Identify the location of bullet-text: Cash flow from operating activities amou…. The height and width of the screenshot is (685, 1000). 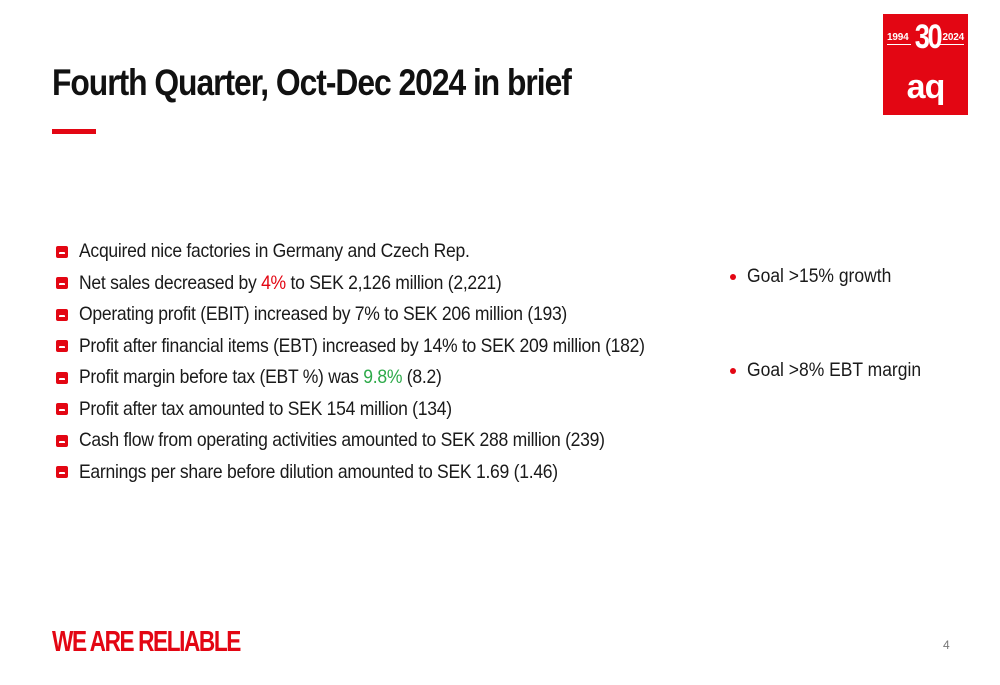
(342, 440).